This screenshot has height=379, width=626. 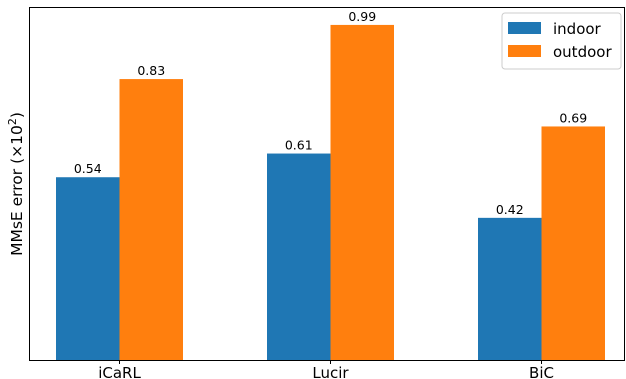 I want to click on x-tick-label-icarl: iCaRL, so click(x=119, y=371).